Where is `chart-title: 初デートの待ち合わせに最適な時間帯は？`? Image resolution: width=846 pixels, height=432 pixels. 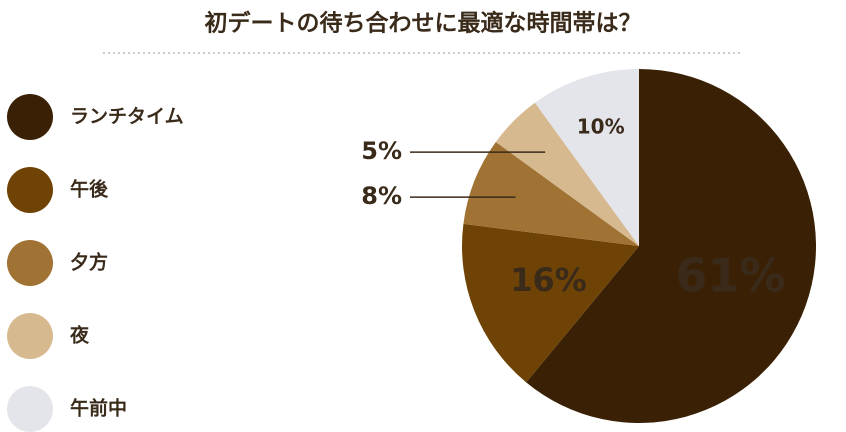
chart-title: 初デートの待ち合わせに最適な時間帯は？ is located at coordinates (423, 23).